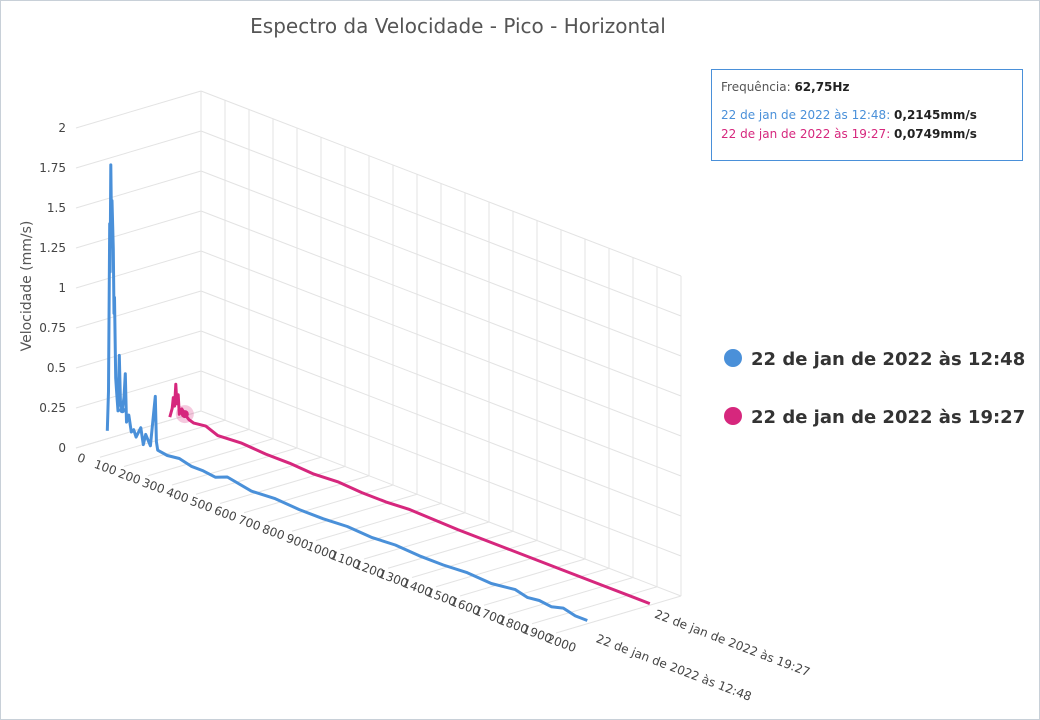 The width and height of the screenshot is (1040, 720). What do you see at coordinates (757, 87) in the screenshot?
I see `tooltip-label: Frequência` at bounding box center [757, 87].